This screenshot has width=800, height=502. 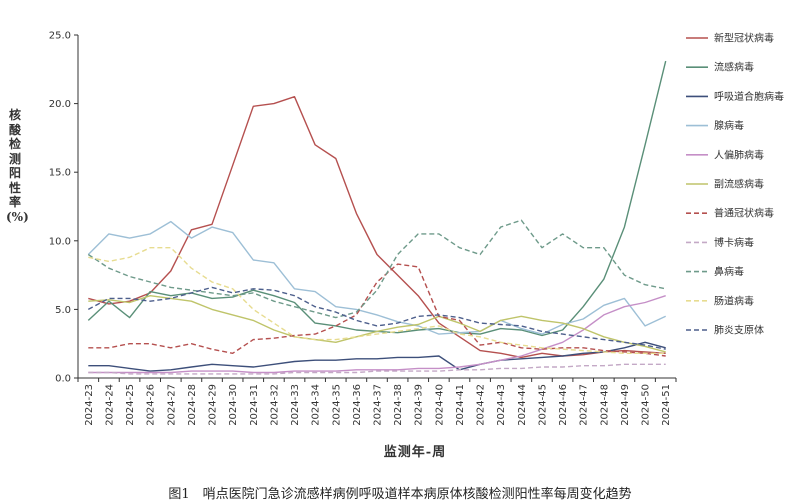 I want to click on x-tick-label: 2024-29, so click(x=213, y=405).